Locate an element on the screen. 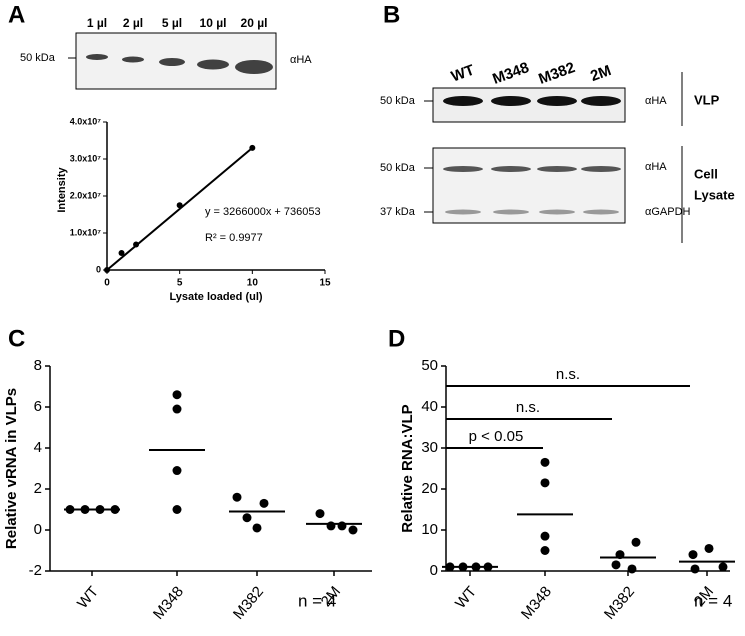 The height and width of the screenshot is (636, 745). y-tick-label: 30 is located at coordinates (429, 447).